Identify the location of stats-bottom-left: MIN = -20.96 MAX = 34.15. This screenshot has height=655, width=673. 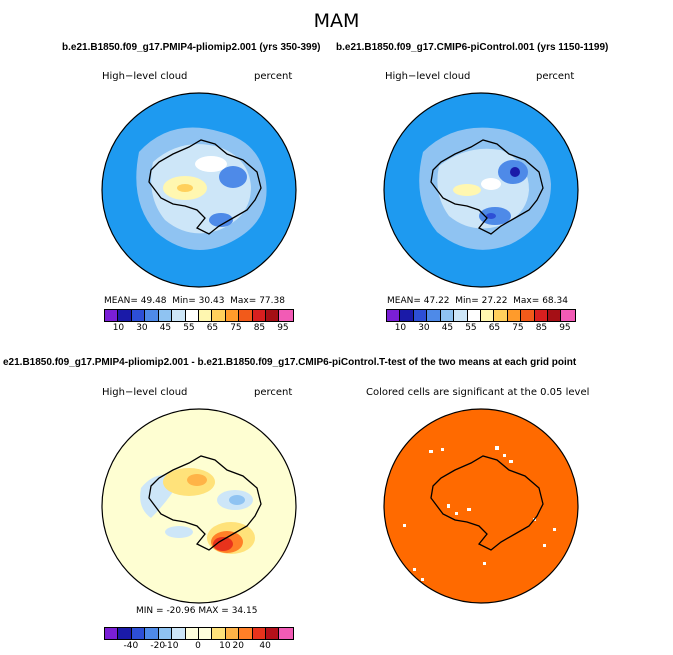
(197, 611).